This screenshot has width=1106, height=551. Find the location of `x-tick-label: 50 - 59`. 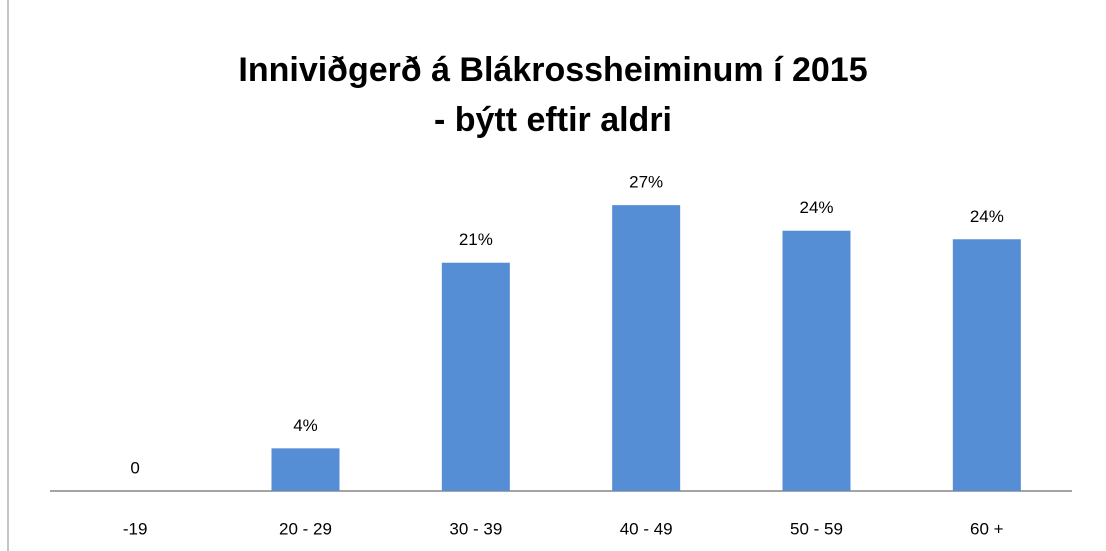

x-tick-label: 50 - 59 is located at coordinates (816, 528).